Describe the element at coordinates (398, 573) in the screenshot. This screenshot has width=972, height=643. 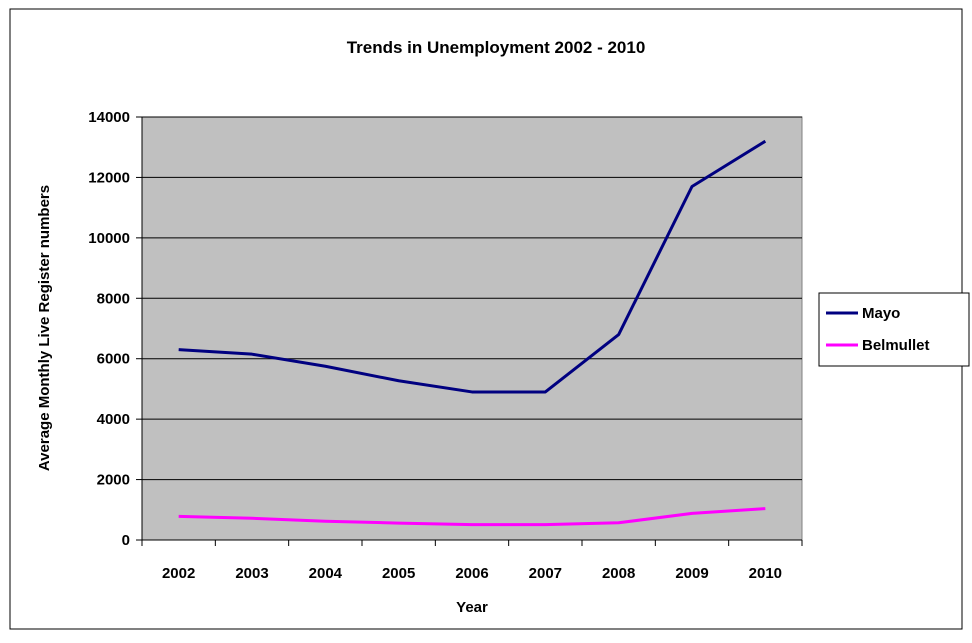
I see `x-tick-label: 2005` at that location.